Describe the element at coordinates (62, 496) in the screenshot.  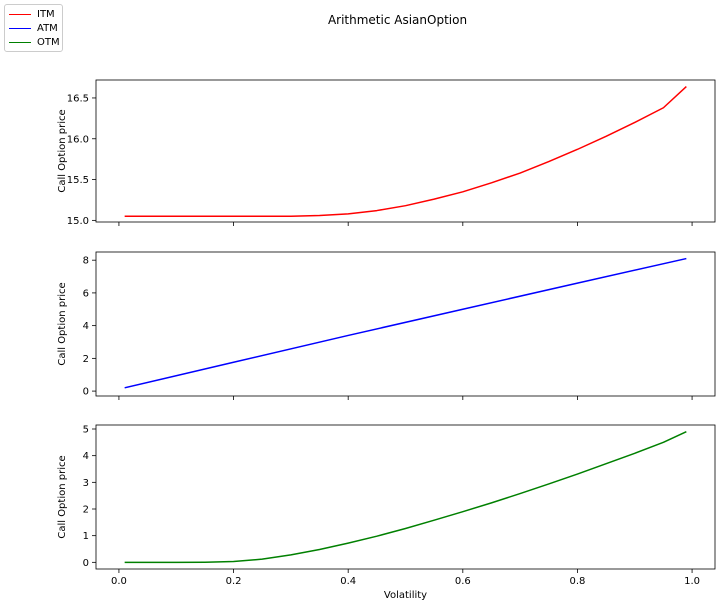
I see `y-axis-label-2: Call Option price` at that location.